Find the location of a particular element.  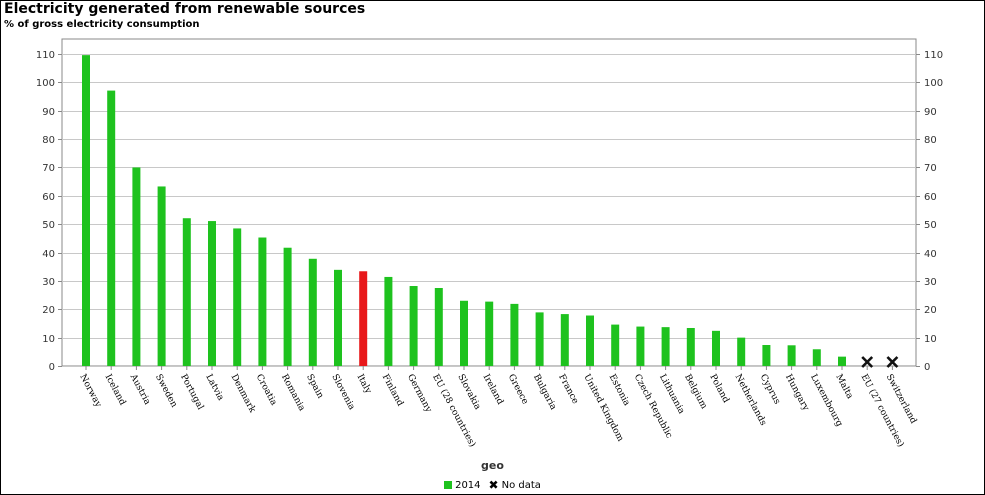

legend-swatch-2014 is located at coordinates (448, 485).